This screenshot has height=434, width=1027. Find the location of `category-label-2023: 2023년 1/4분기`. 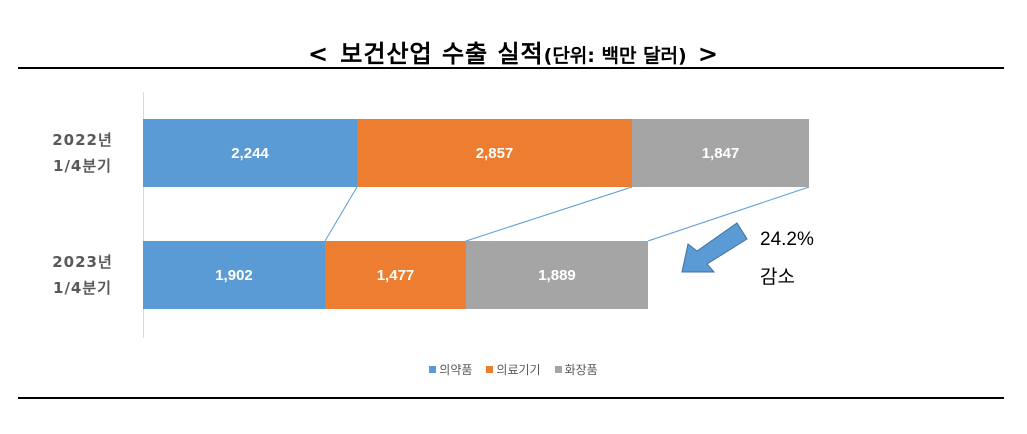

category-label-2023: 2023년 1/4분기 is located at coordinates (82, 275).